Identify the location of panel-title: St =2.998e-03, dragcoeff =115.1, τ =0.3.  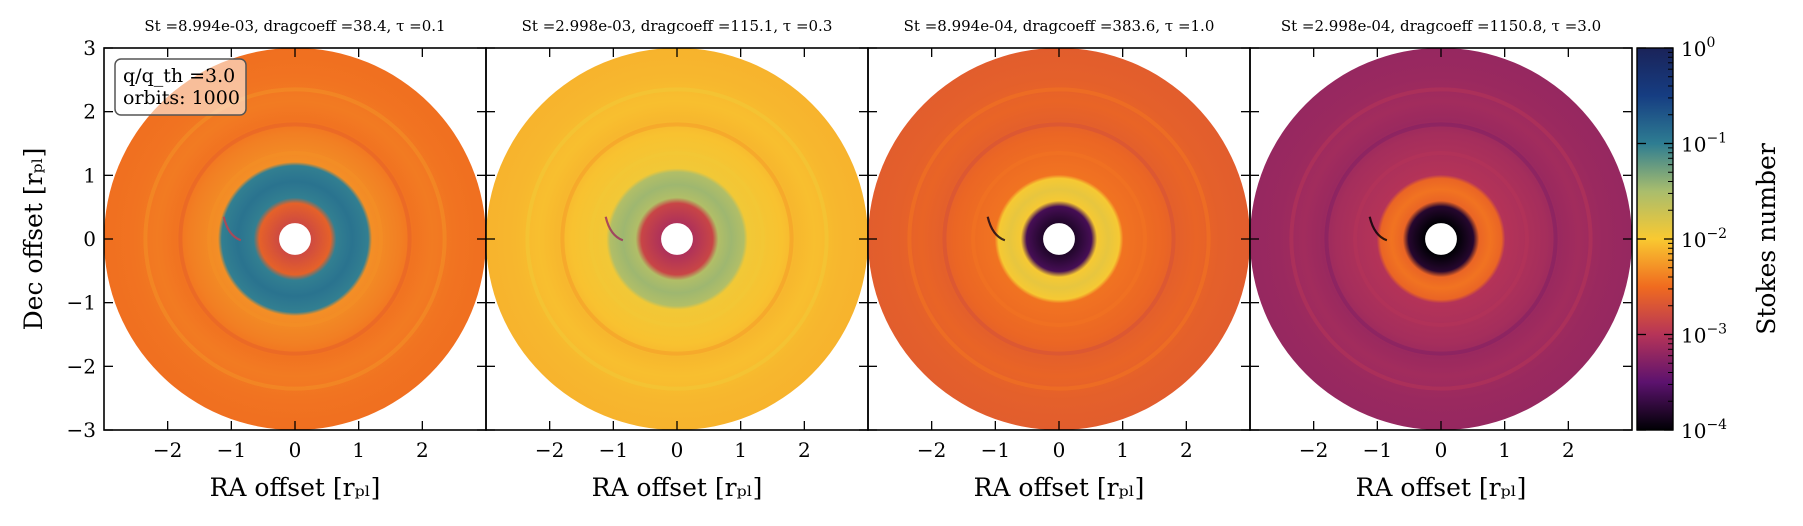
(677, 26).